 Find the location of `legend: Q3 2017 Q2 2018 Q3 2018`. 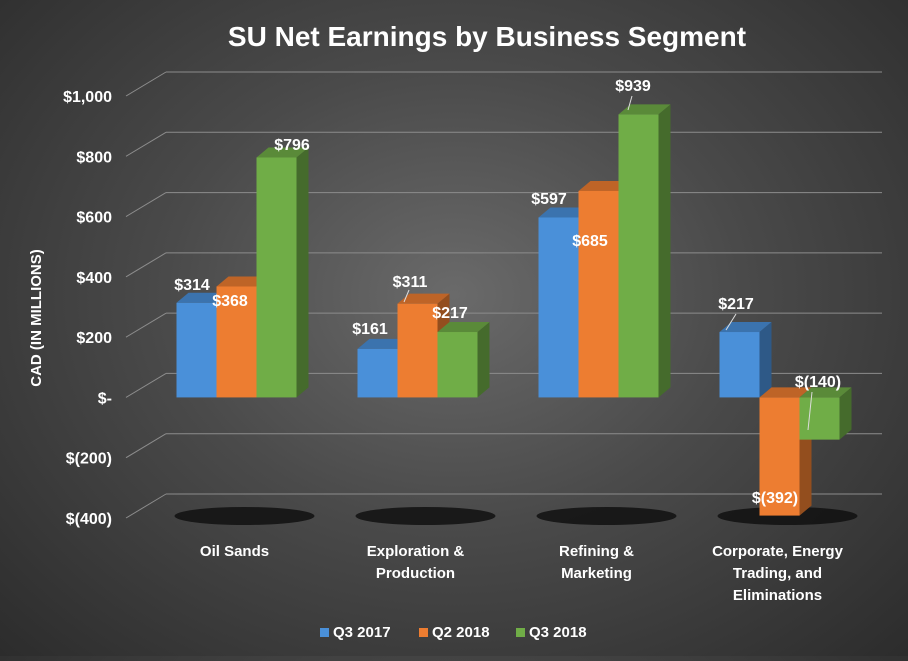

legend: Q3 2017 Q2 2018 Q3 2018 is located at coordinates (453, 632).